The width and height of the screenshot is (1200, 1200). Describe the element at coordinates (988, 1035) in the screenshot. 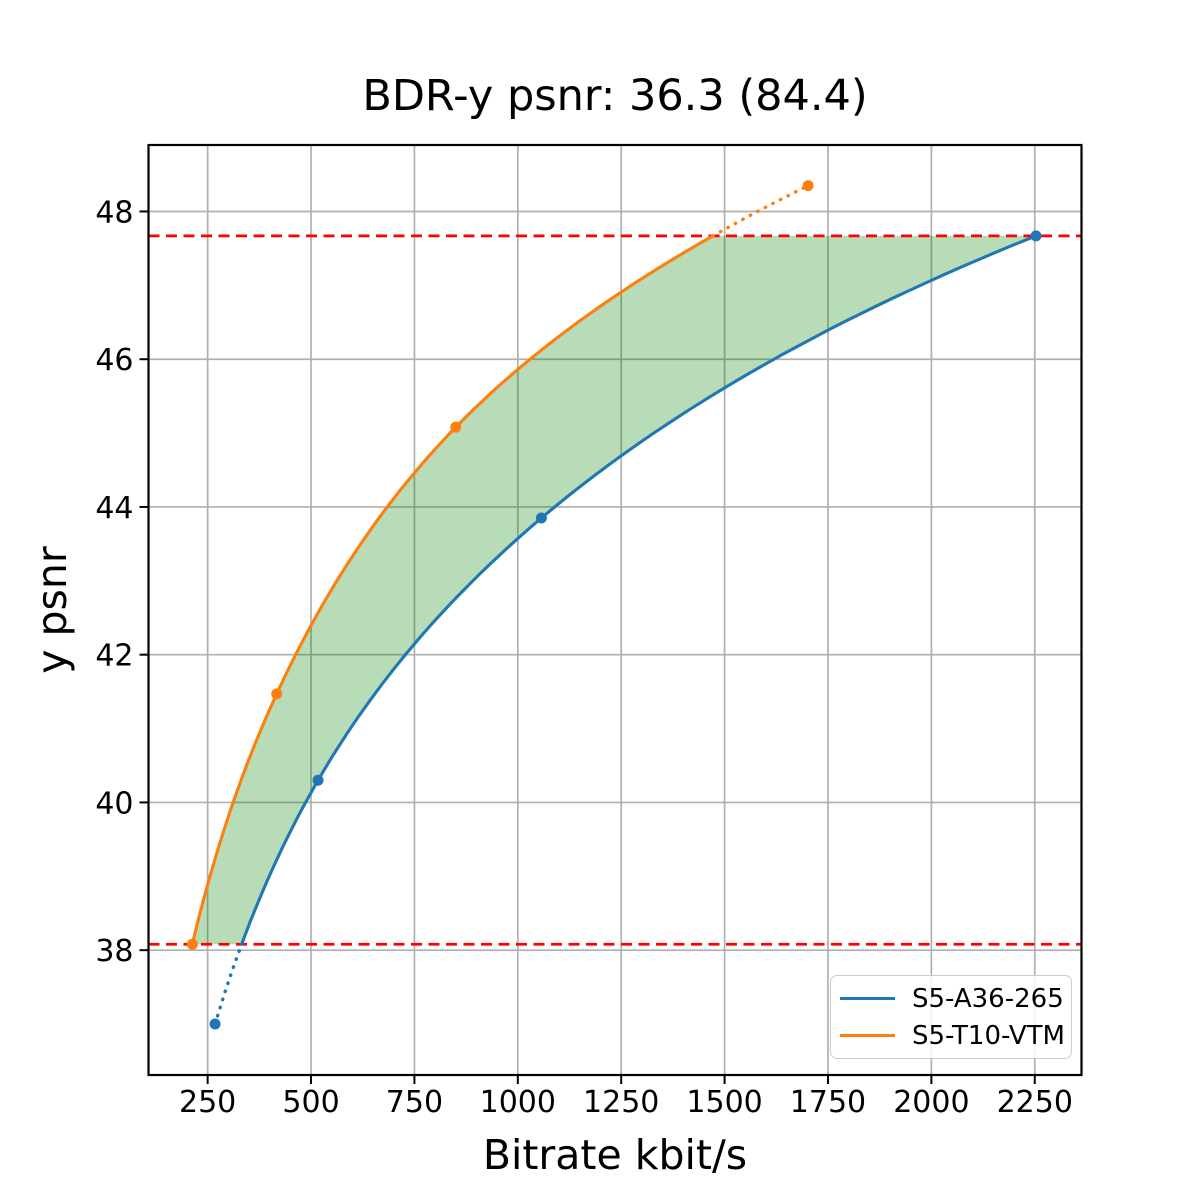

I see `legend-label: S5-T10-VTM` at that location.